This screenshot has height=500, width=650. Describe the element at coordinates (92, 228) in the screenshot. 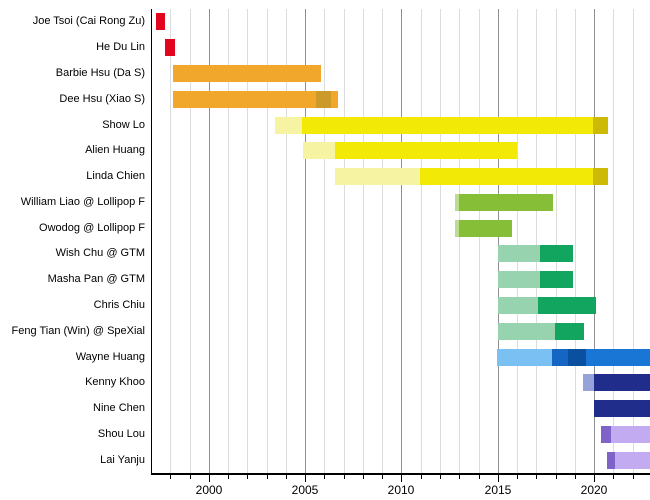

I see `row-label: Owodog @ Lollipop F` at that location.